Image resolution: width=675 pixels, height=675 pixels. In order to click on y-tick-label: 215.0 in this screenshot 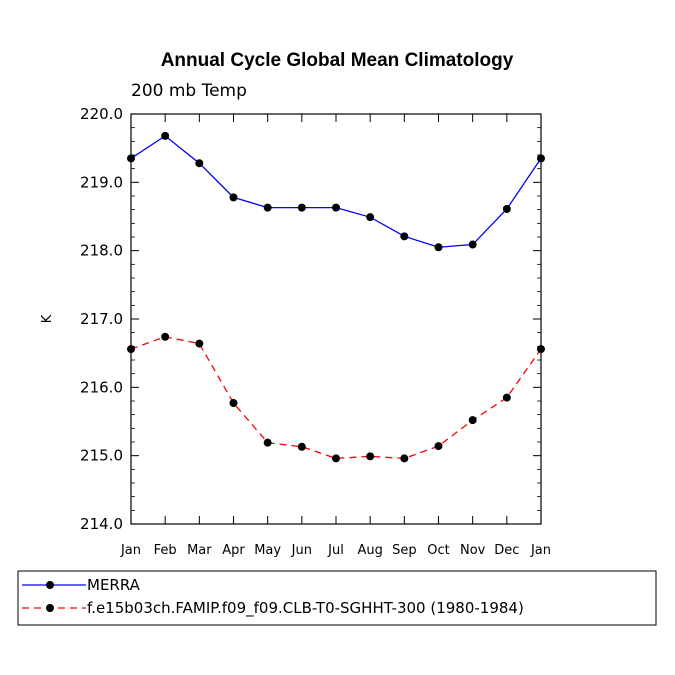, I will do `click(101, 456)`.